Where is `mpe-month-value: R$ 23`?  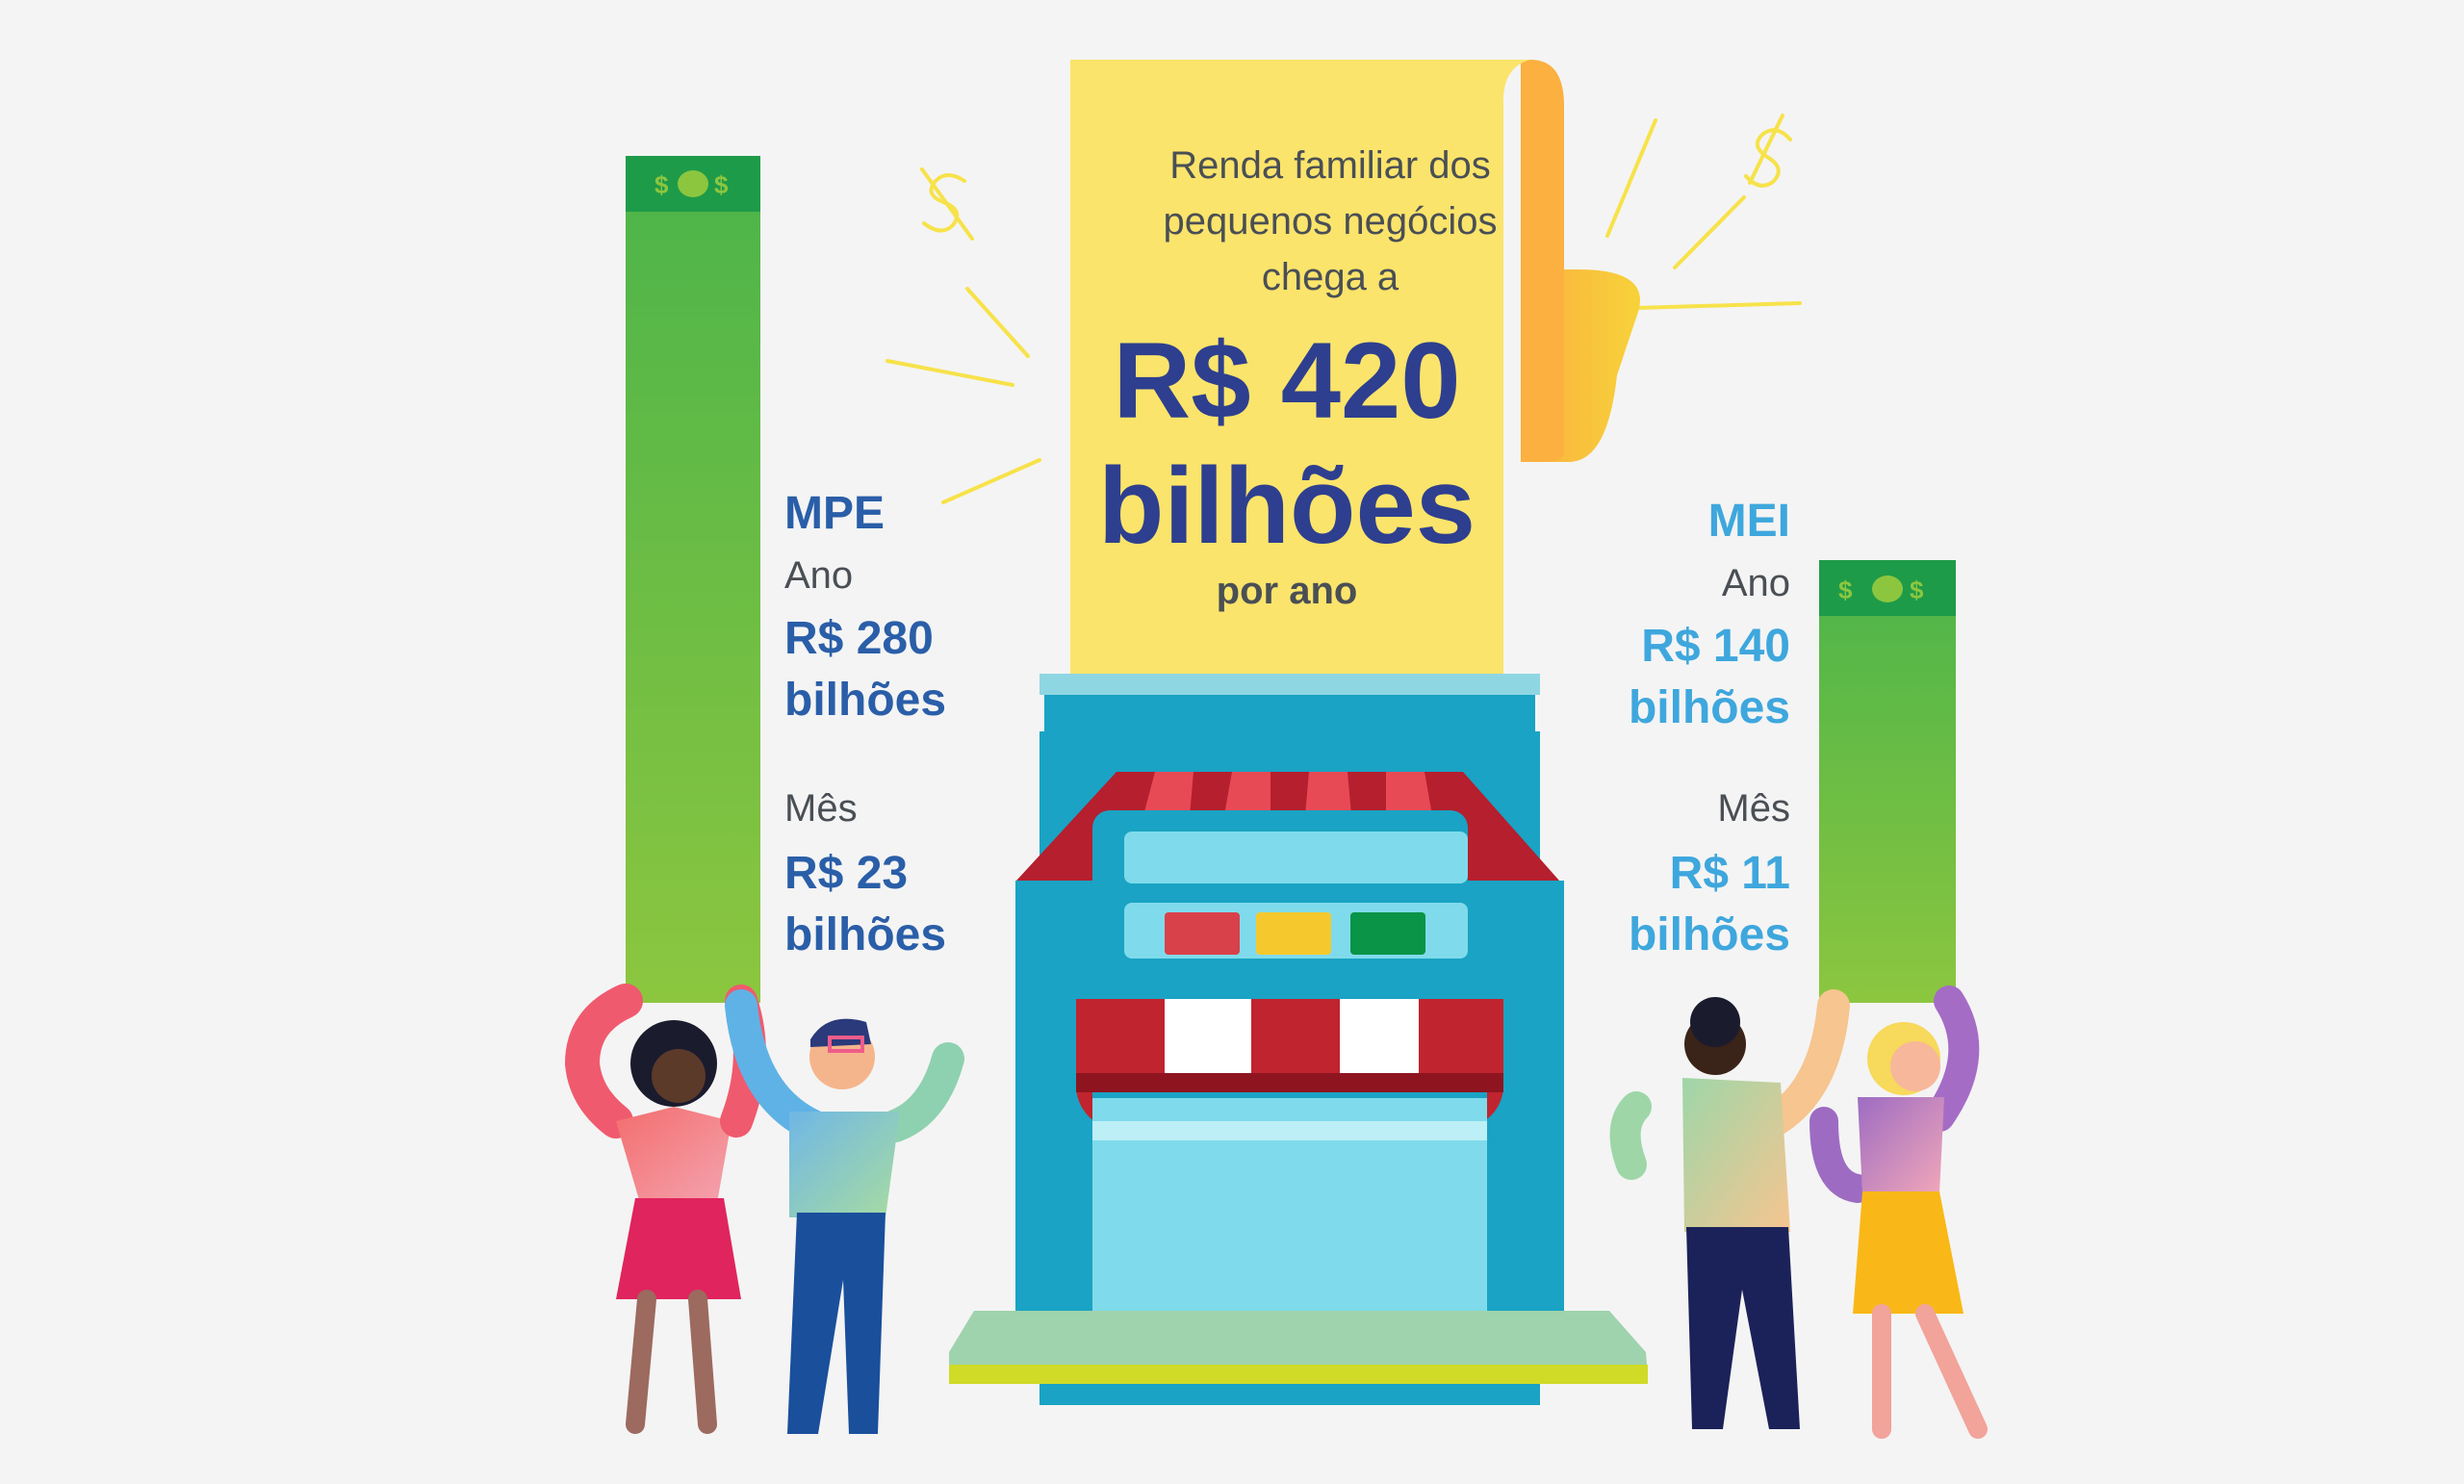
mpe-month-value: R$ 23 is located at coordinates (846, 873).